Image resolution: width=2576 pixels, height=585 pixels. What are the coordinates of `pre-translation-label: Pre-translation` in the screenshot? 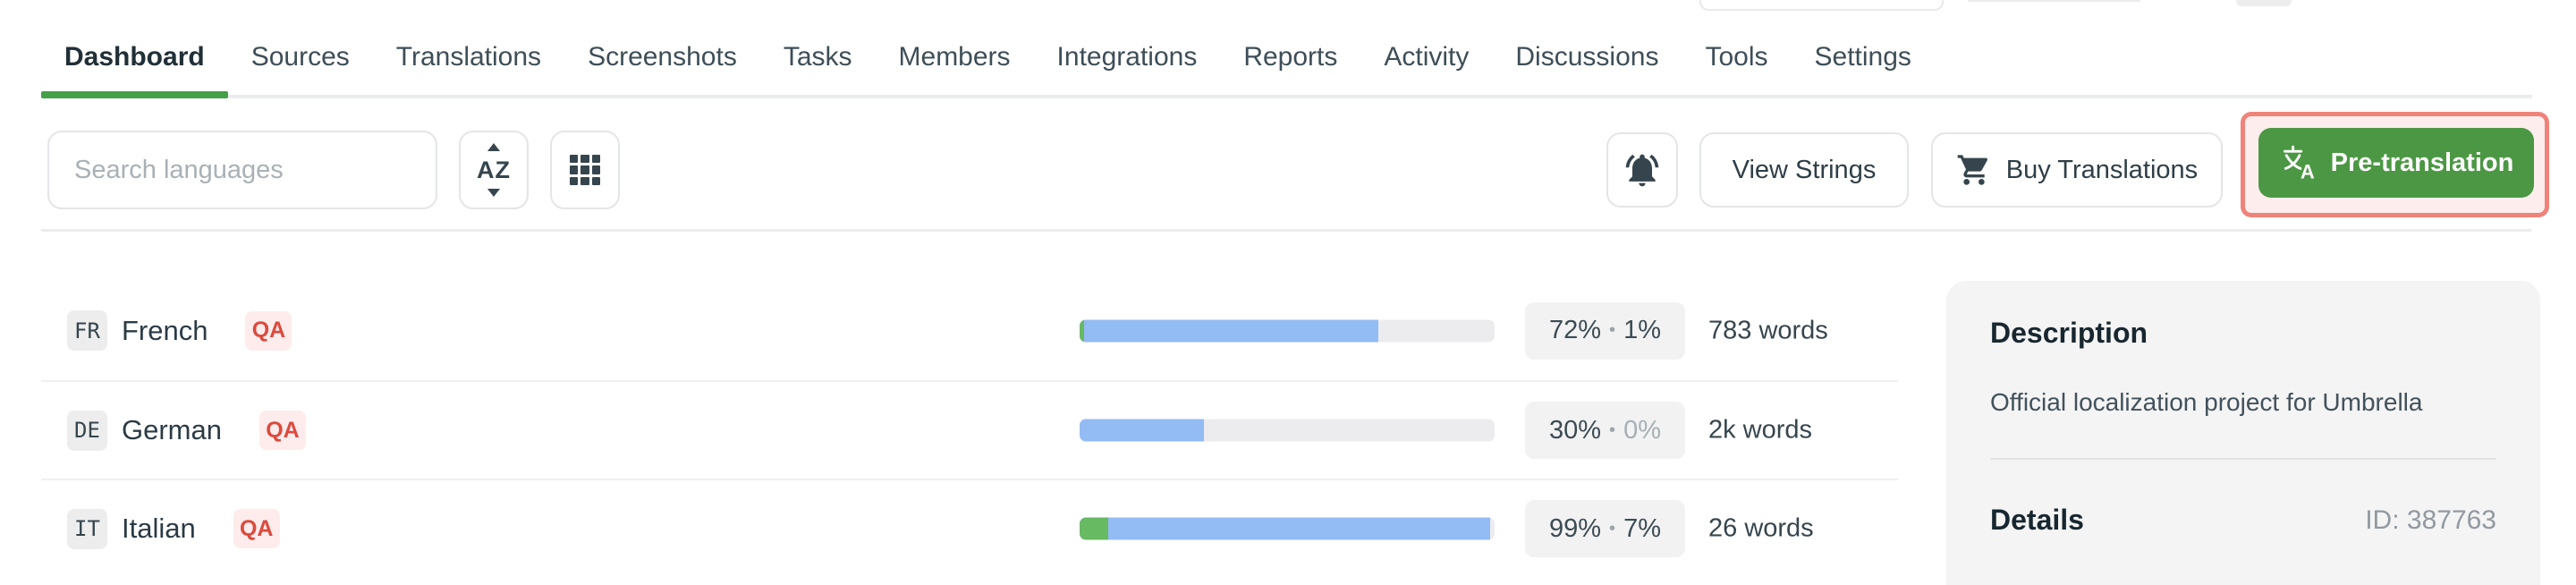 It's located at (2422, 162).